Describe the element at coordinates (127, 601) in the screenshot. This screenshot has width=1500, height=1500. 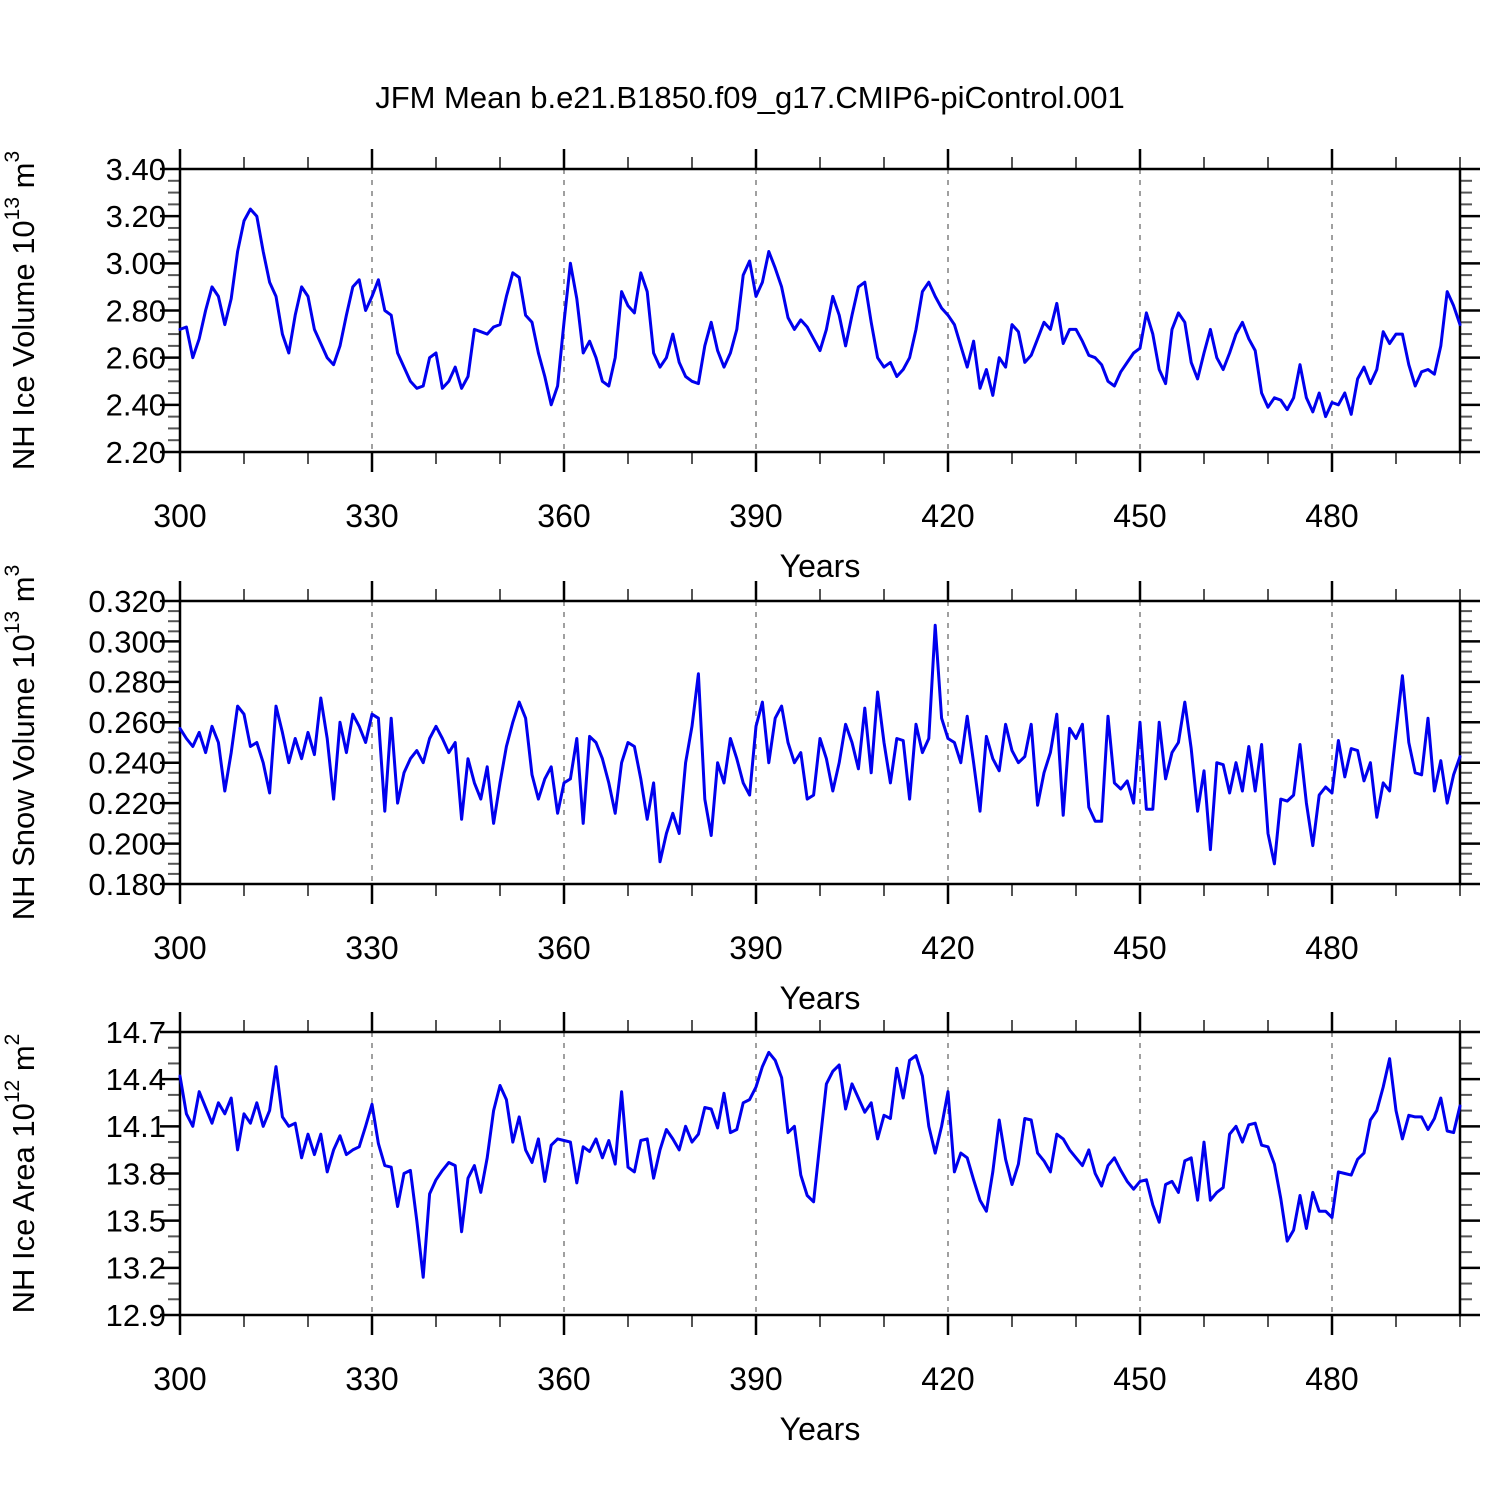
I see `svg-text: 0.320` at that location.